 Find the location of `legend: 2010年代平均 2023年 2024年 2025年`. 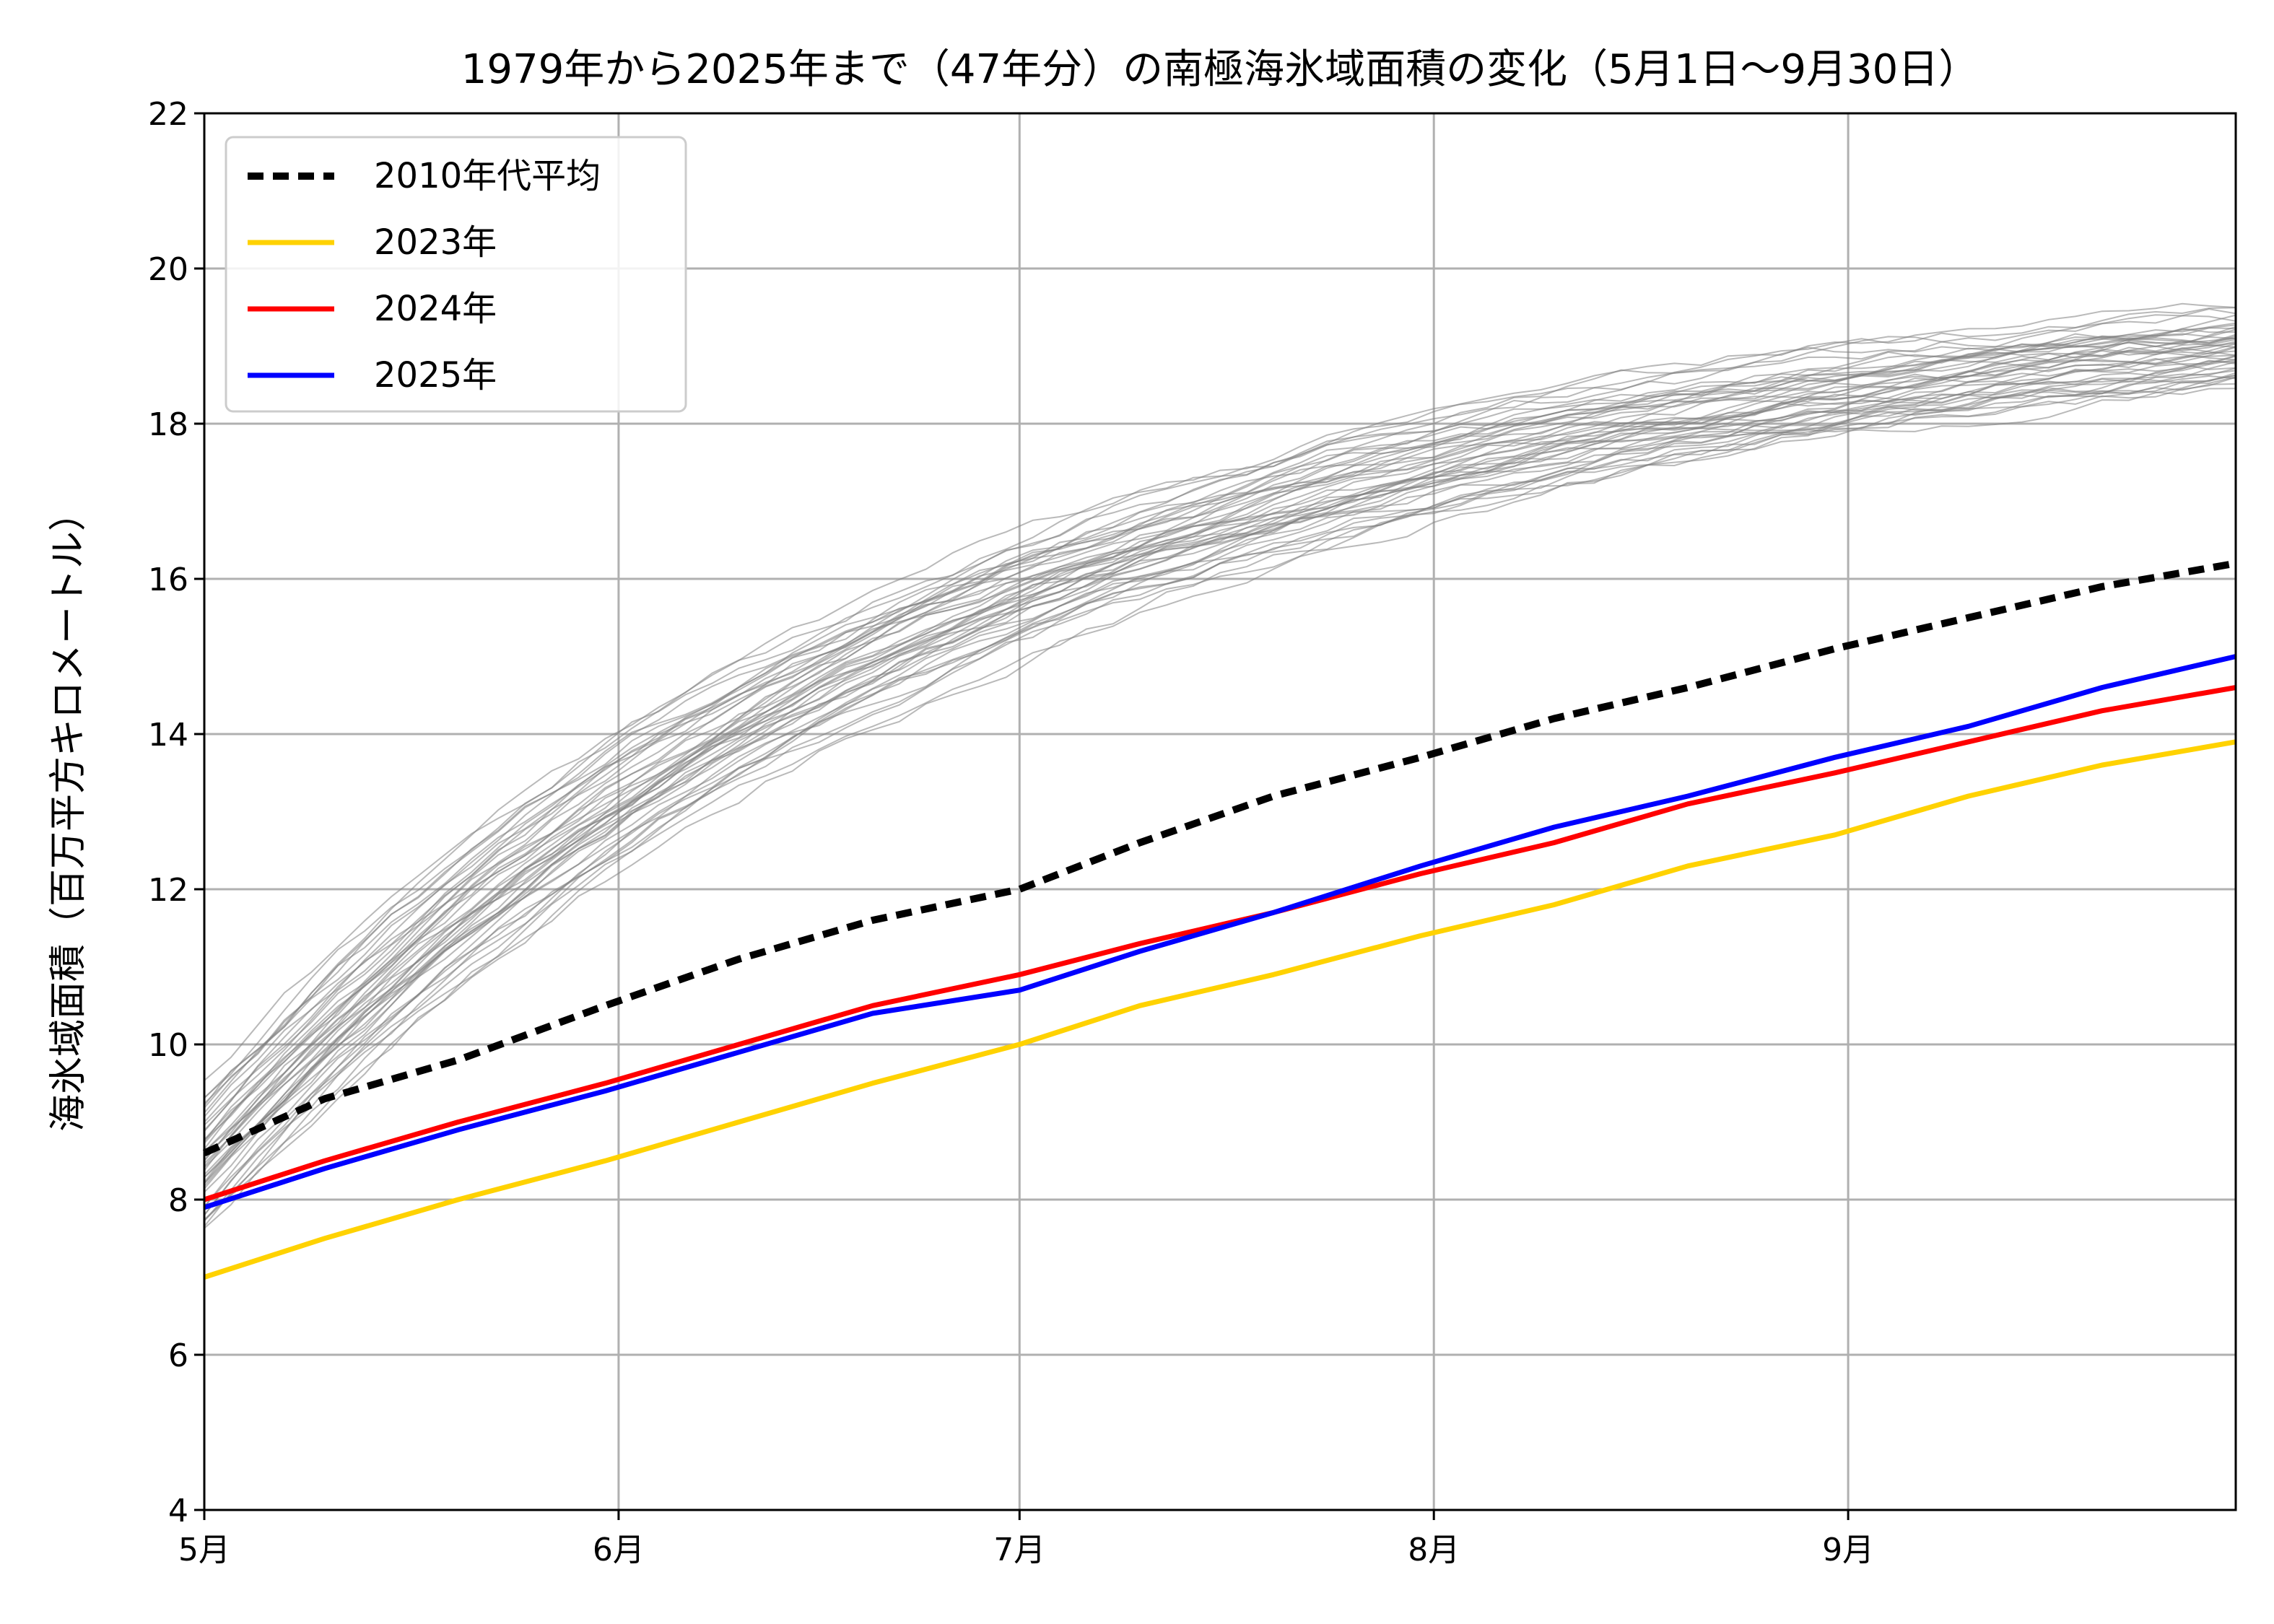

legend: 2010年代平均 2023年 2024年 2025年 is located at coordinates (456, 274).